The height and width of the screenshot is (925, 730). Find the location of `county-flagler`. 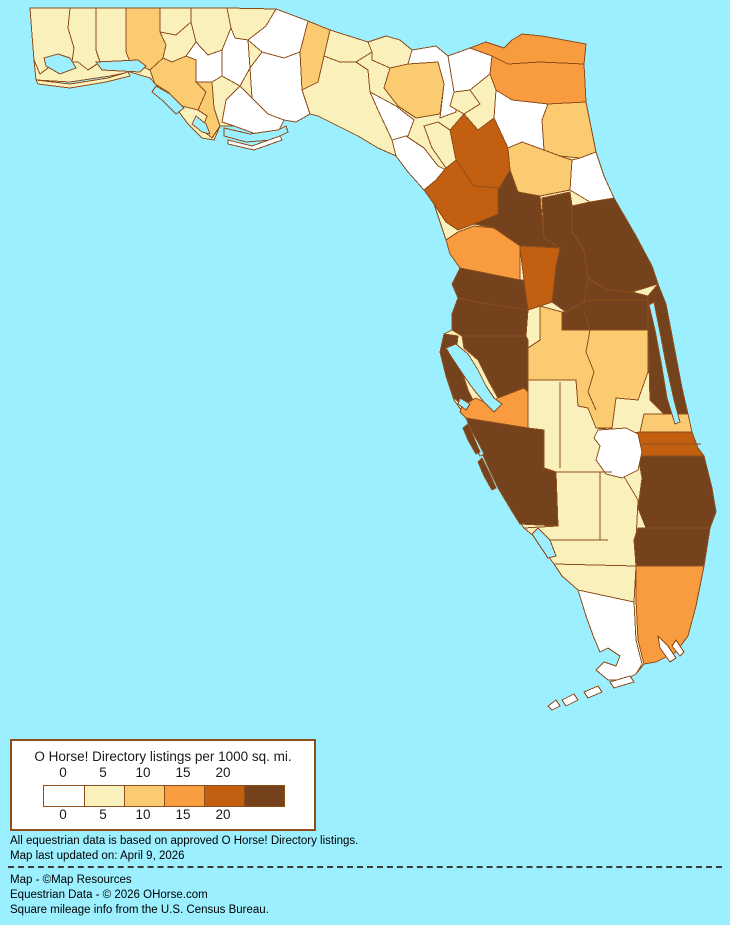

county-flagler is located at coordinates (592, 177).